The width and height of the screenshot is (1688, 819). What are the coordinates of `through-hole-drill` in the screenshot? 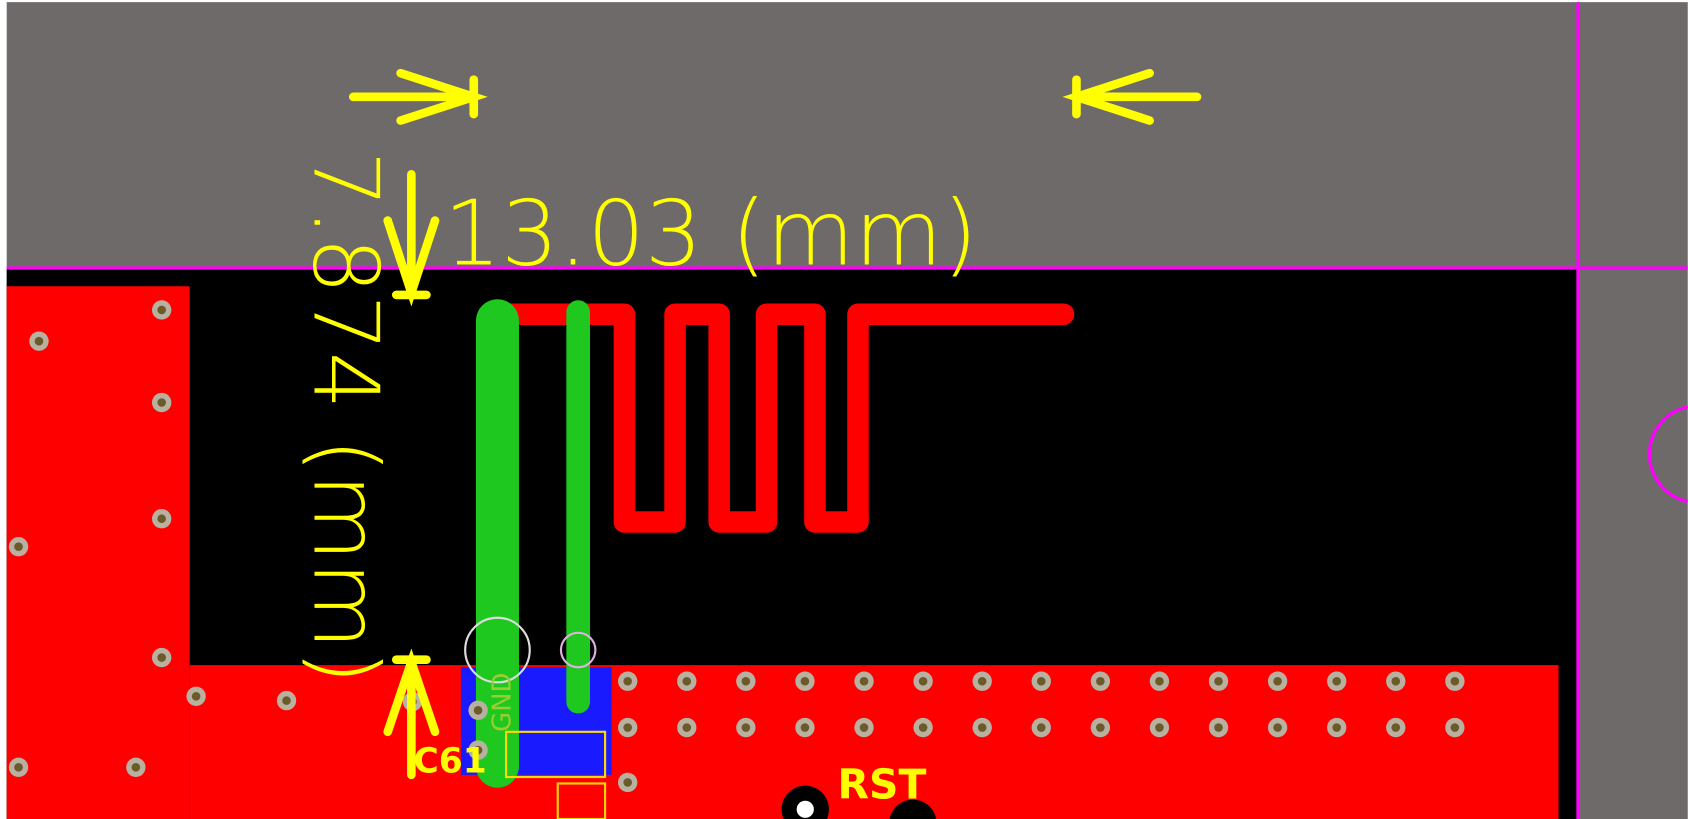 It's located at (805, 809).